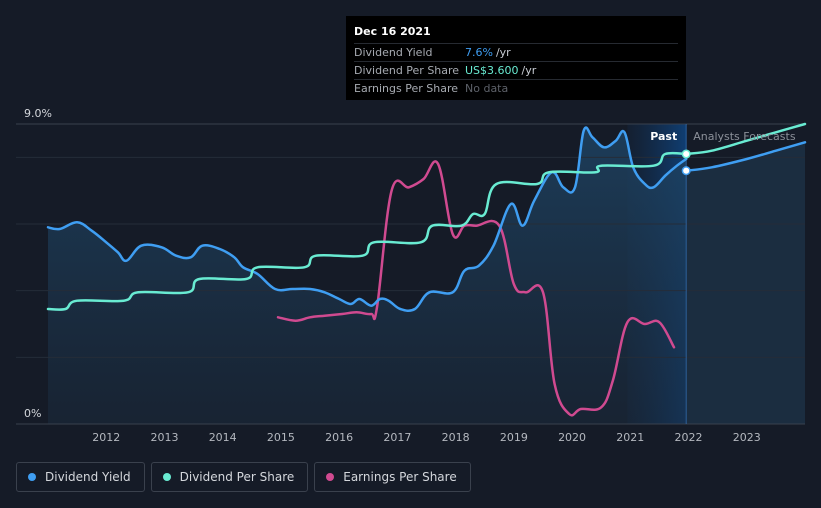  Describe the element at coordinates (686, 171) in the screenshot. I see `dividend-yield-marker` at that location.